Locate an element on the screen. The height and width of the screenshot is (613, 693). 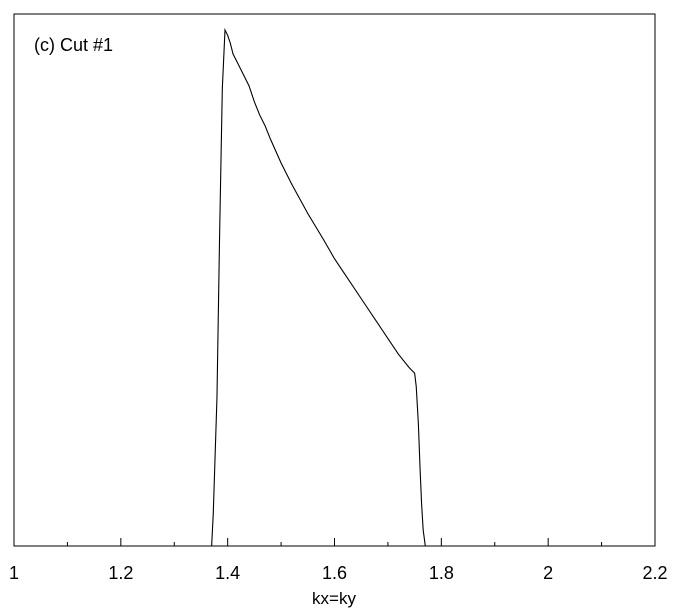
x-minor-ticks is located at coordinates (334, 544).